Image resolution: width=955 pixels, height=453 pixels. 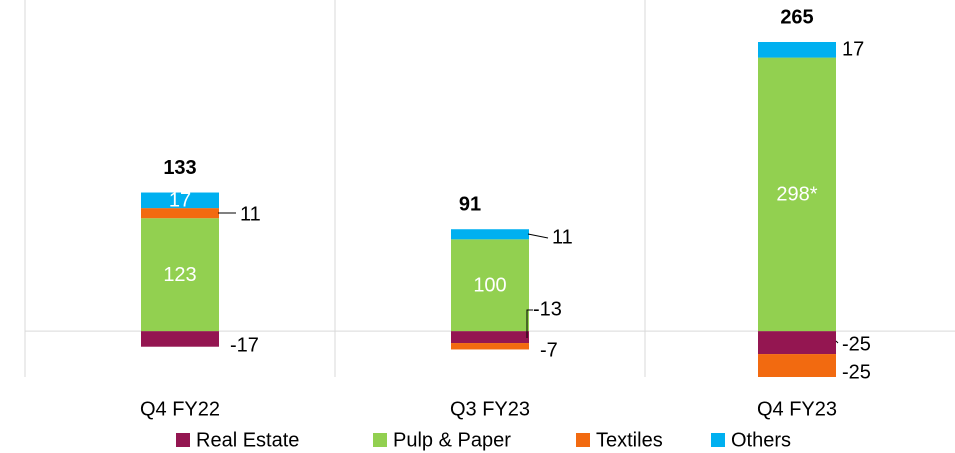 I want to click on data-label: -13, so click(x=547, y=309).